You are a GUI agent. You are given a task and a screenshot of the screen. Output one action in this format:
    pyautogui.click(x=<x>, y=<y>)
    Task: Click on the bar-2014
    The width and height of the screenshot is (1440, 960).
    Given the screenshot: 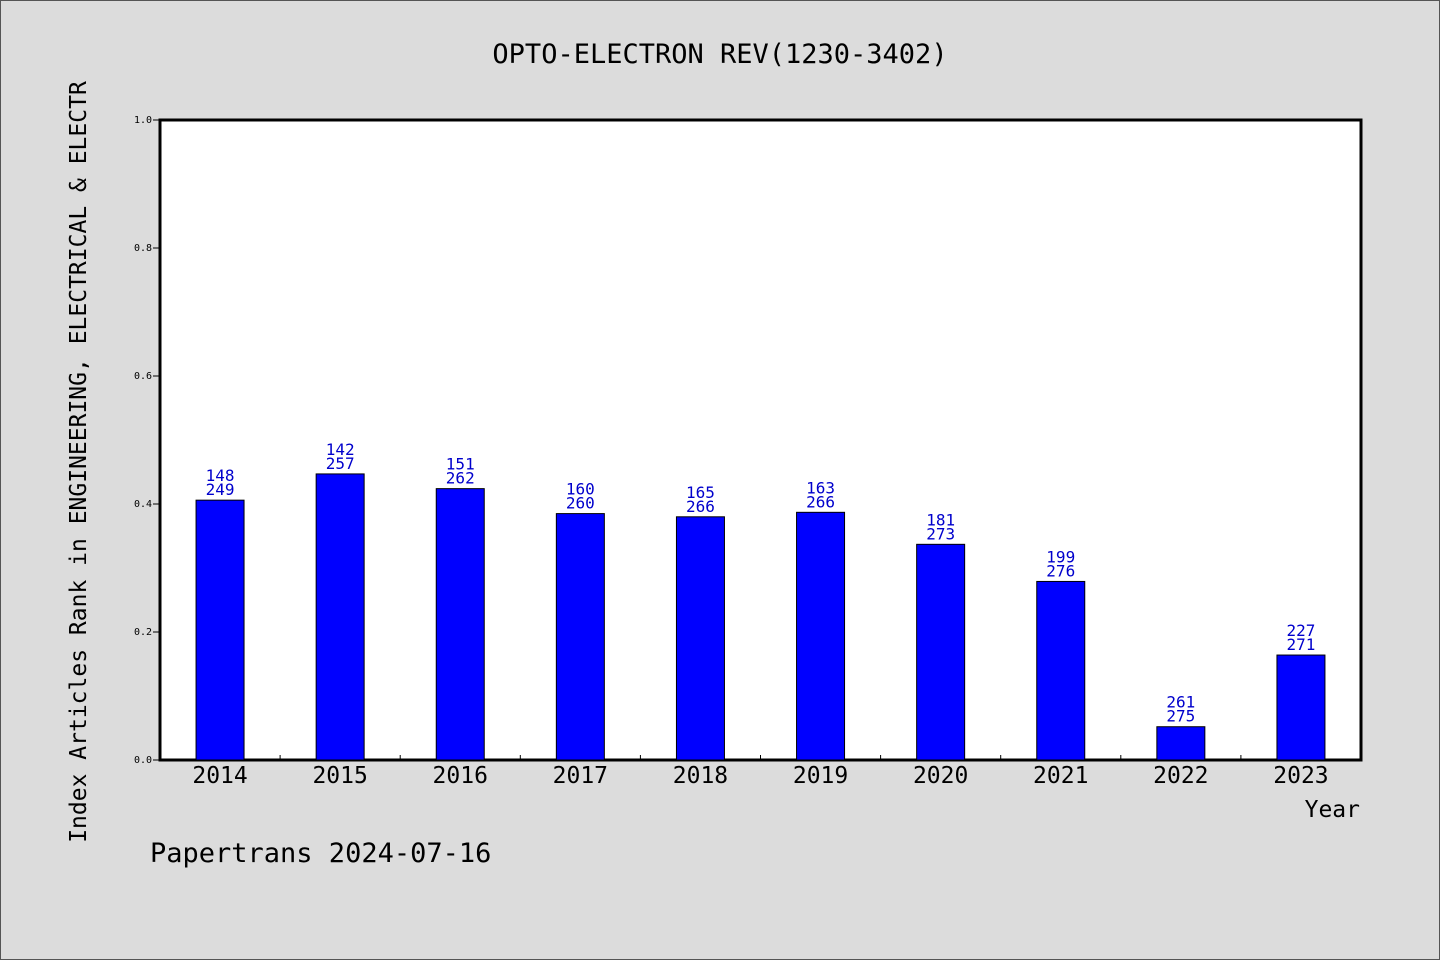 What is the action you would take?
    pyautogui.click(x=220, y=630)
    